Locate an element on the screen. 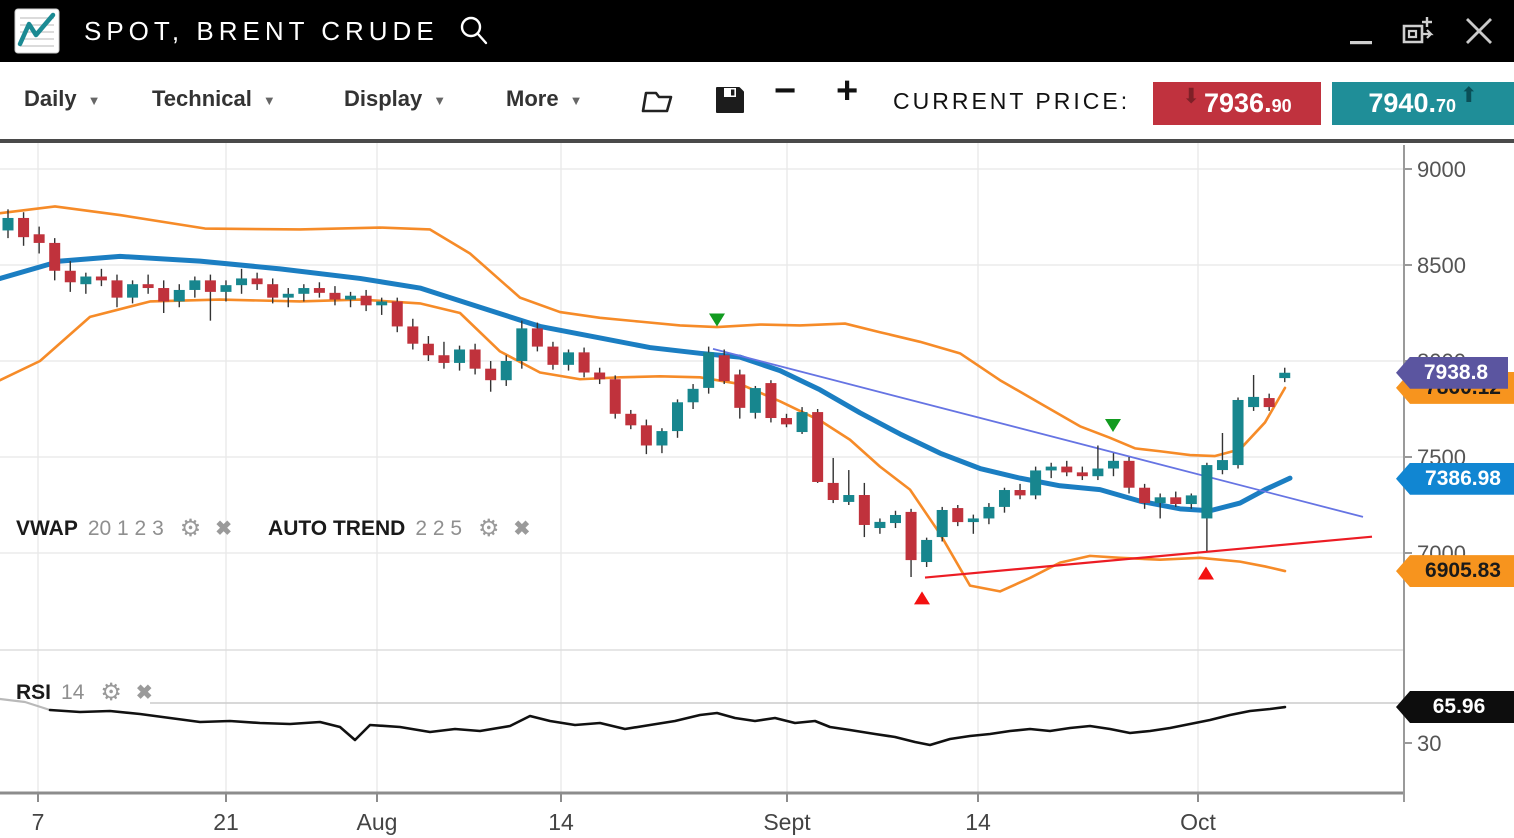 The width and height of the screenshot is (1514, 838). bid-price-frac: 90 is located at coordinates (1281, 106).